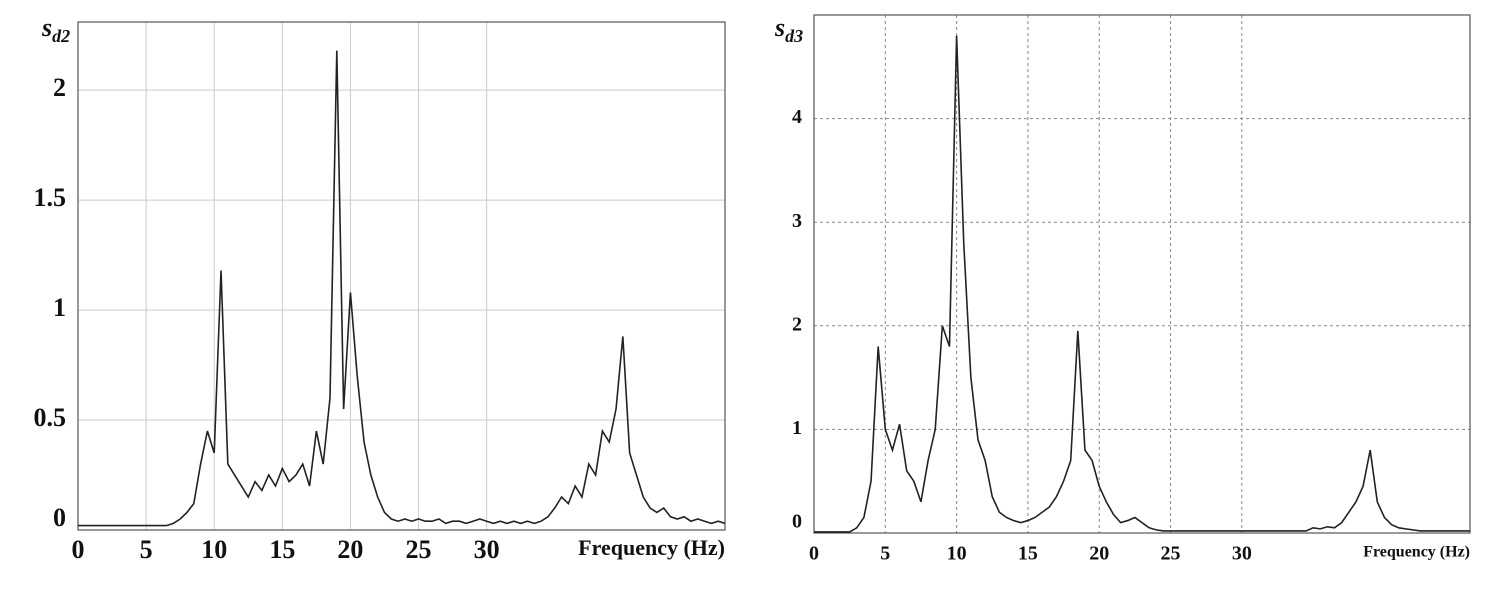 The width and height of the screenshot is (1494, 594). Describe the element at coordinates (797, 117) in the screenshot. I see `y-tick-label: 4` at that location.